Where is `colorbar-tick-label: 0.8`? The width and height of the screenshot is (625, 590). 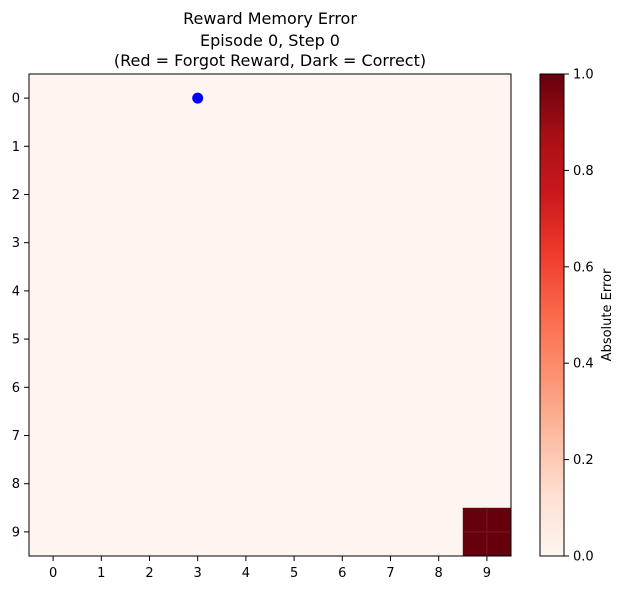
colorbar-tick-label: 0.8 is located at coordinates (583, 171).